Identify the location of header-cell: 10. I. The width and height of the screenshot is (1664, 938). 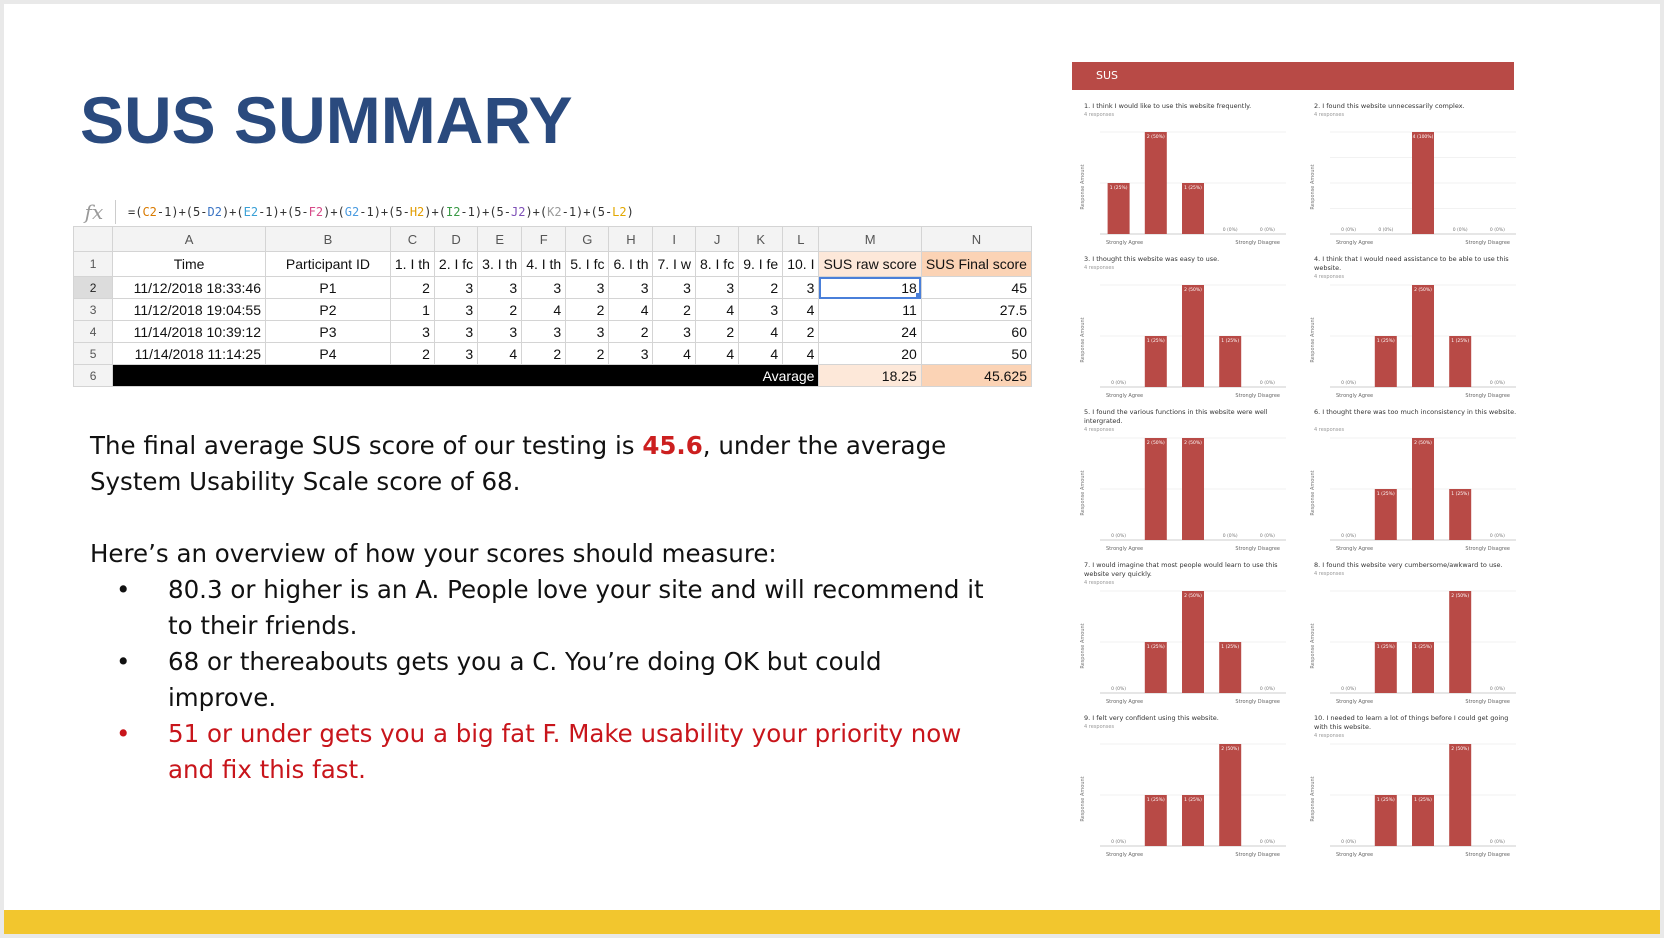
(801, 264).